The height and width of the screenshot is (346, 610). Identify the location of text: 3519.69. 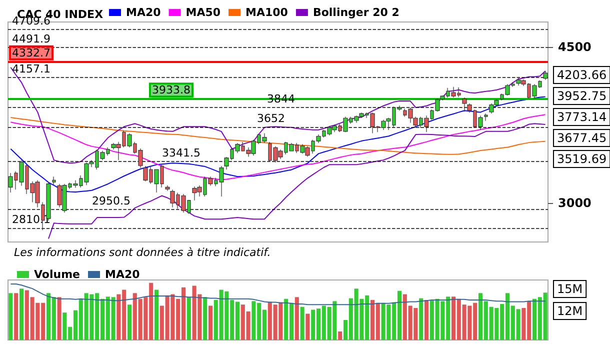
(582, 159).